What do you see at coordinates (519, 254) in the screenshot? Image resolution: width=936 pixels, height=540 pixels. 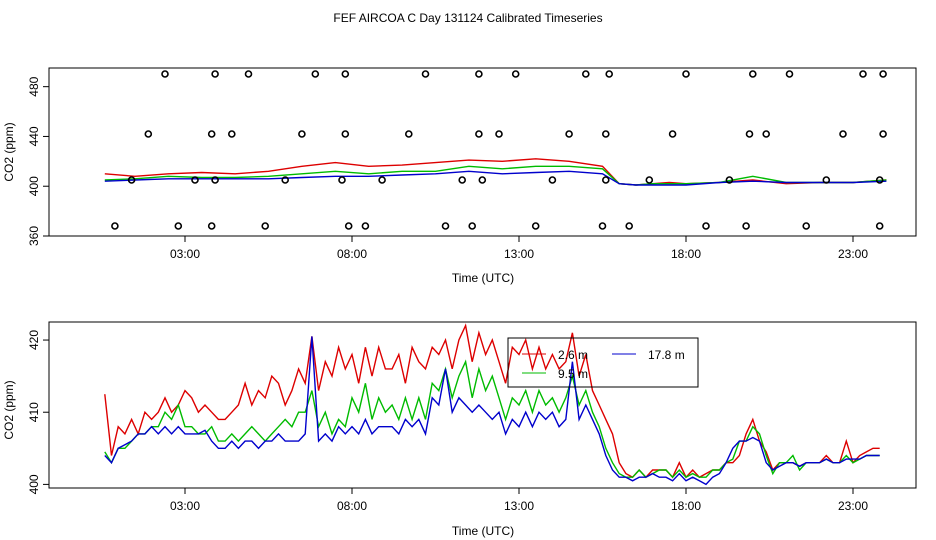 I see `top-x-tick-label: 13:00` at bounding box center [519, 254].